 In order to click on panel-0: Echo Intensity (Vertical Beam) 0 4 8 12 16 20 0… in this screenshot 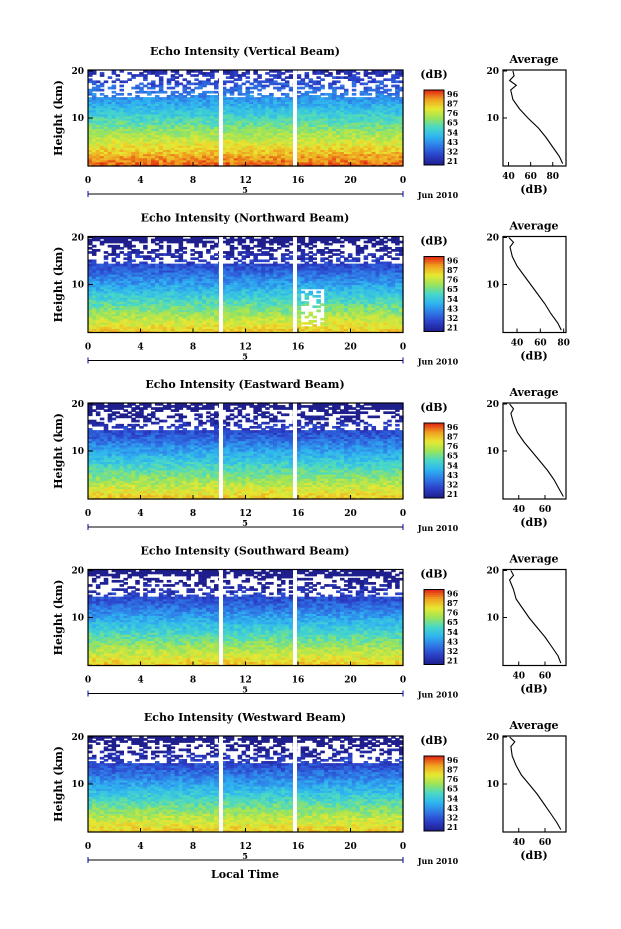, I will do `click(309, 122)`.